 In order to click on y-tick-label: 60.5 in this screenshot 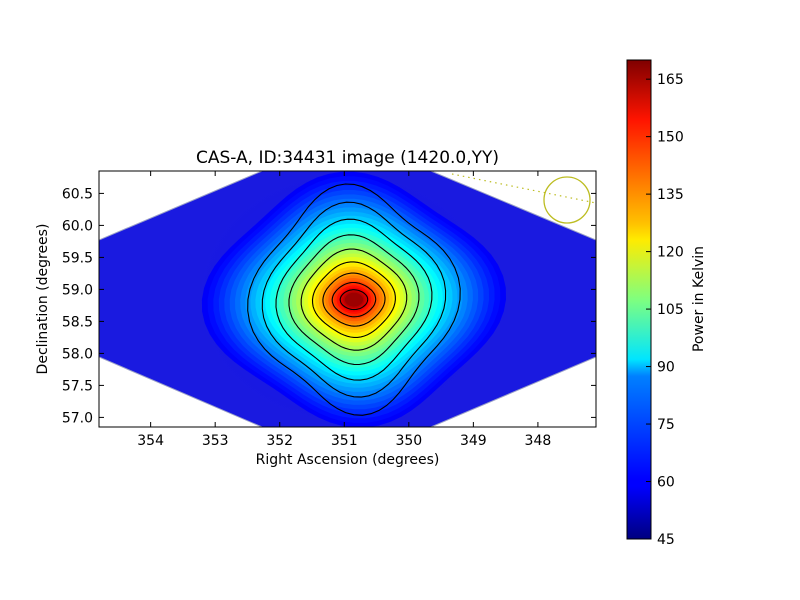, I will do `click(77, 194)`.